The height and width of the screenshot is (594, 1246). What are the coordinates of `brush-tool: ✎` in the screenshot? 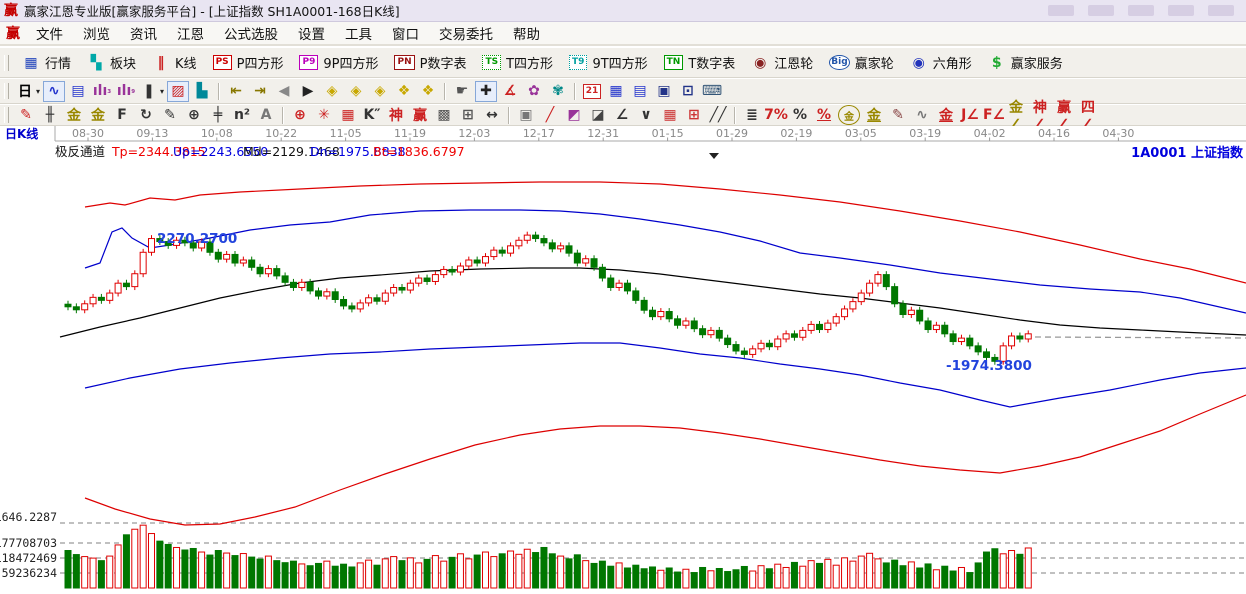 It's located at (26, 115).